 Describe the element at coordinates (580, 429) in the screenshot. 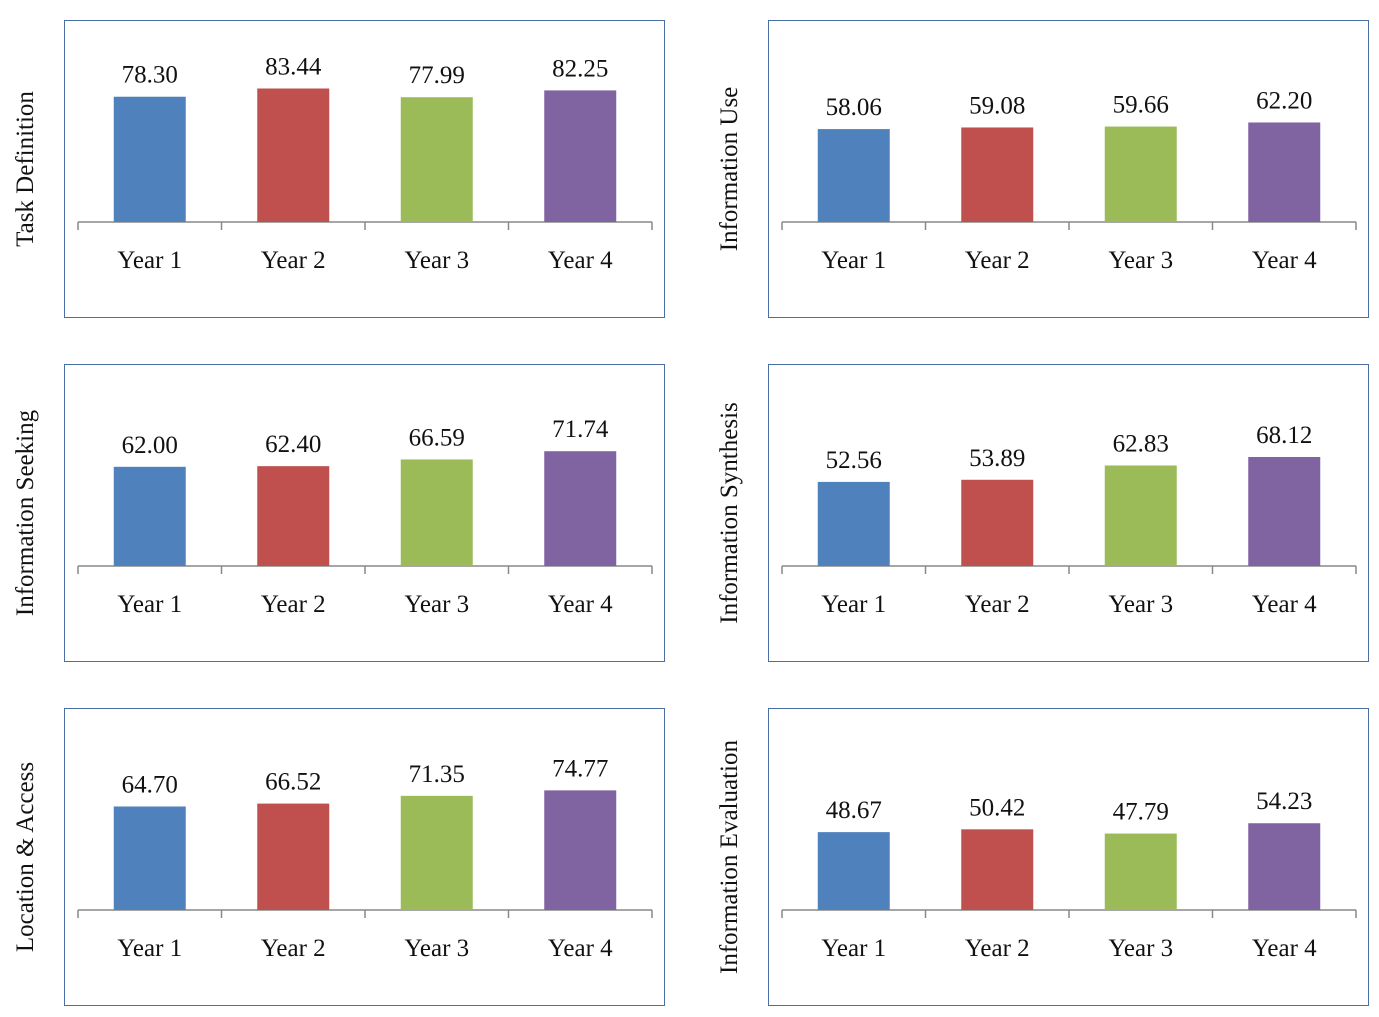

I see `data-label: 71.74` at that location.